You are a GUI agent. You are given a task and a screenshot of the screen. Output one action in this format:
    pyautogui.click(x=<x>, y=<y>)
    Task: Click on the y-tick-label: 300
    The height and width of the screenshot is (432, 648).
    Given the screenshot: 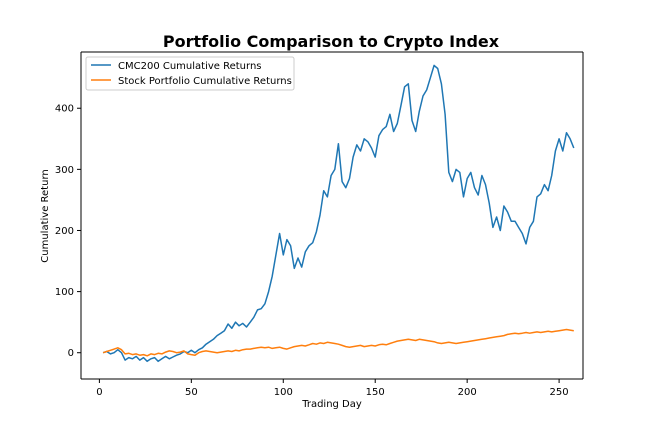 What is the action you would take?
    pyautogui.click(x=64, y=170)
    